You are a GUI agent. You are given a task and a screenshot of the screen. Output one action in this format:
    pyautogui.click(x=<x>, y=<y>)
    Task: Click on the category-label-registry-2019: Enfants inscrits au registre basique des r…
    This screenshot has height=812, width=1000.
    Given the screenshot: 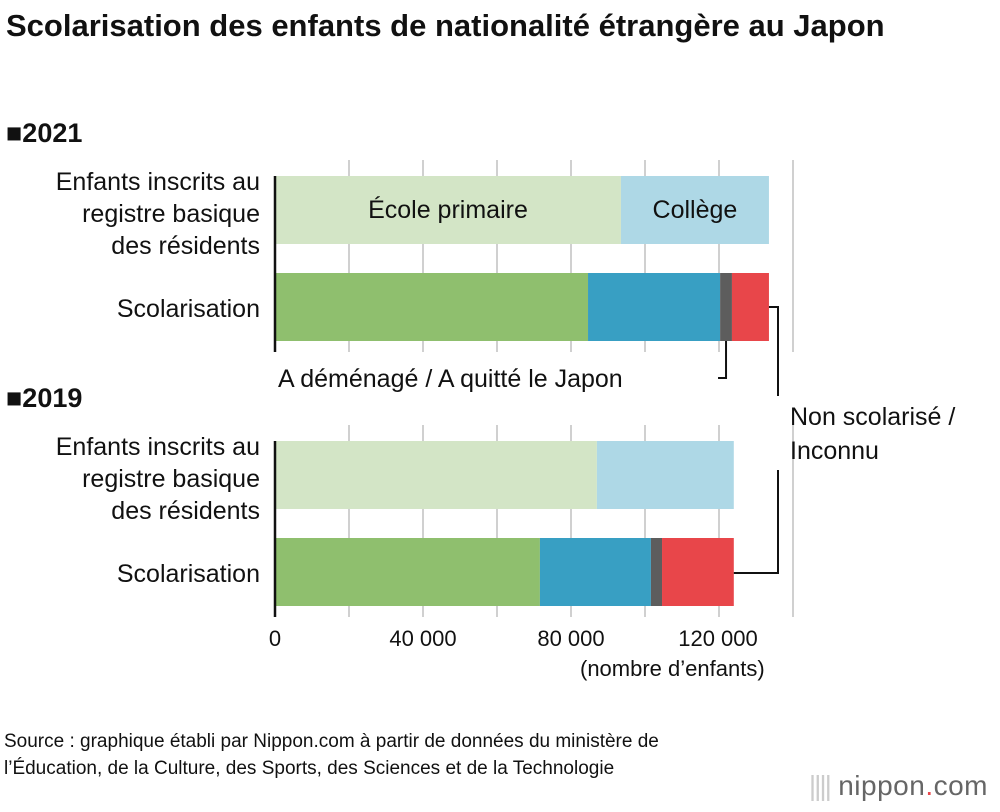 What is the action you would take?
    pyautogui.click(x=158, y=479)
    